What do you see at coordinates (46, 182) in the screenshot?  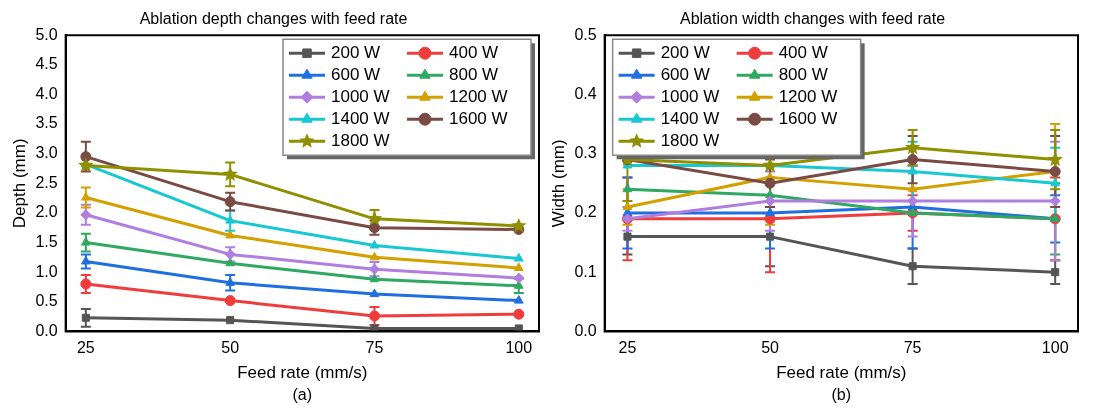 I see `y-tick-label: 2.5` at bounding box center [46, 182].